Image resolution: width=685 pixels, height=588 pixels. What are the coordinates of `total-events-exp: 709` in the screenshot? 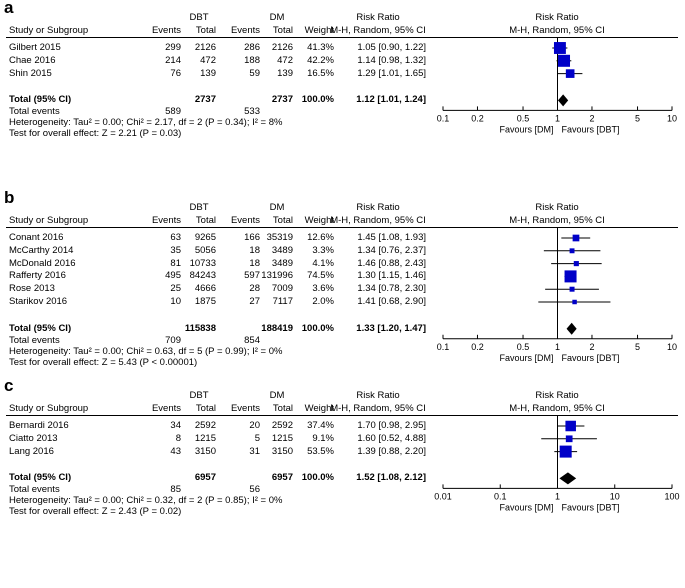 It's located at (173, 340).